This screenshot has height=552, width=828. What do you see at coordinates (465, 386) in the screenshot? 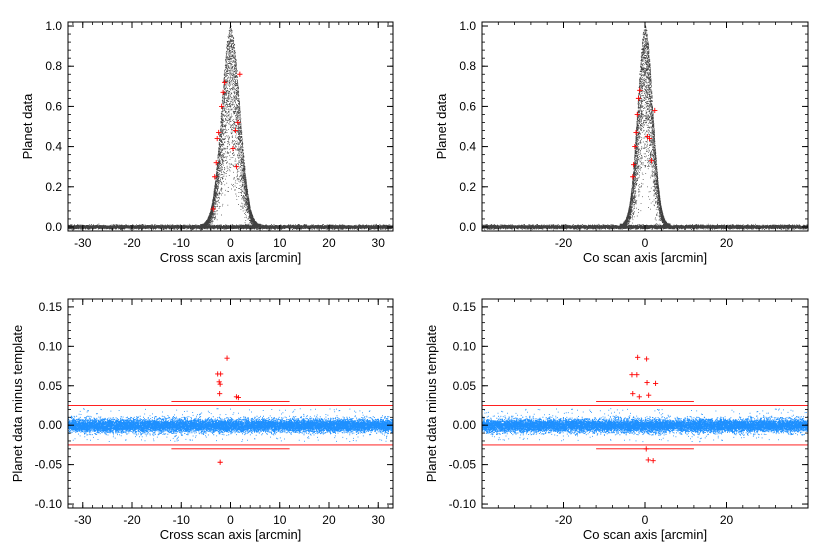
I see `y-tick-label: 0.05` at bounding box center [465, 386].